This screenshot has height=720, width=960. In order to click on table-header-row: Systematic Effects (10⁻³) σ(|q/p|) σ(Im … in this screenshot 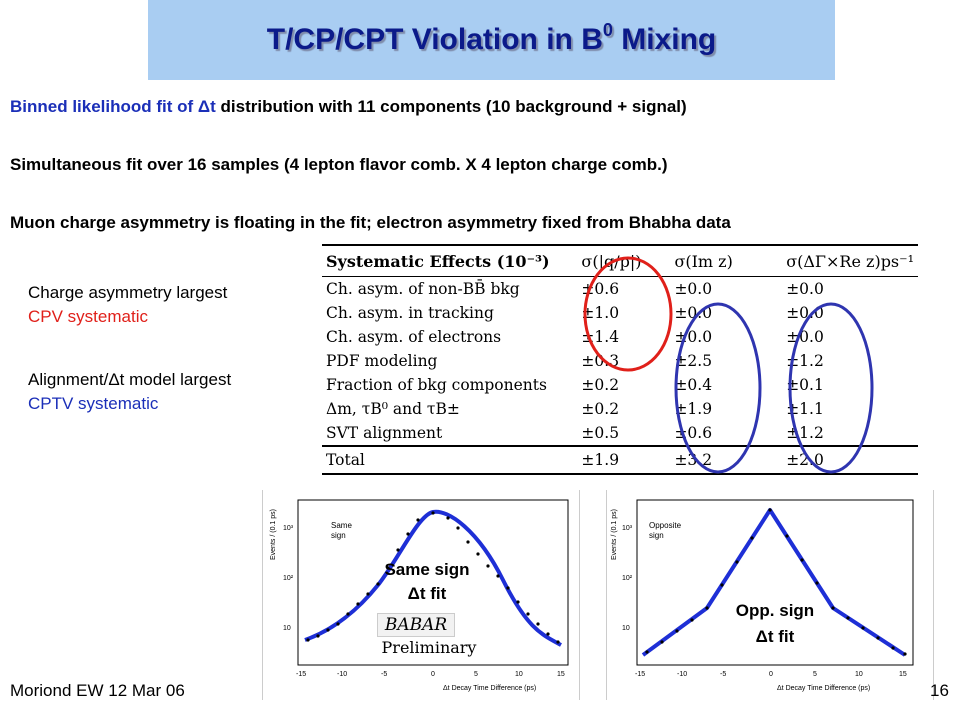, I will do `click(620, 260)`.